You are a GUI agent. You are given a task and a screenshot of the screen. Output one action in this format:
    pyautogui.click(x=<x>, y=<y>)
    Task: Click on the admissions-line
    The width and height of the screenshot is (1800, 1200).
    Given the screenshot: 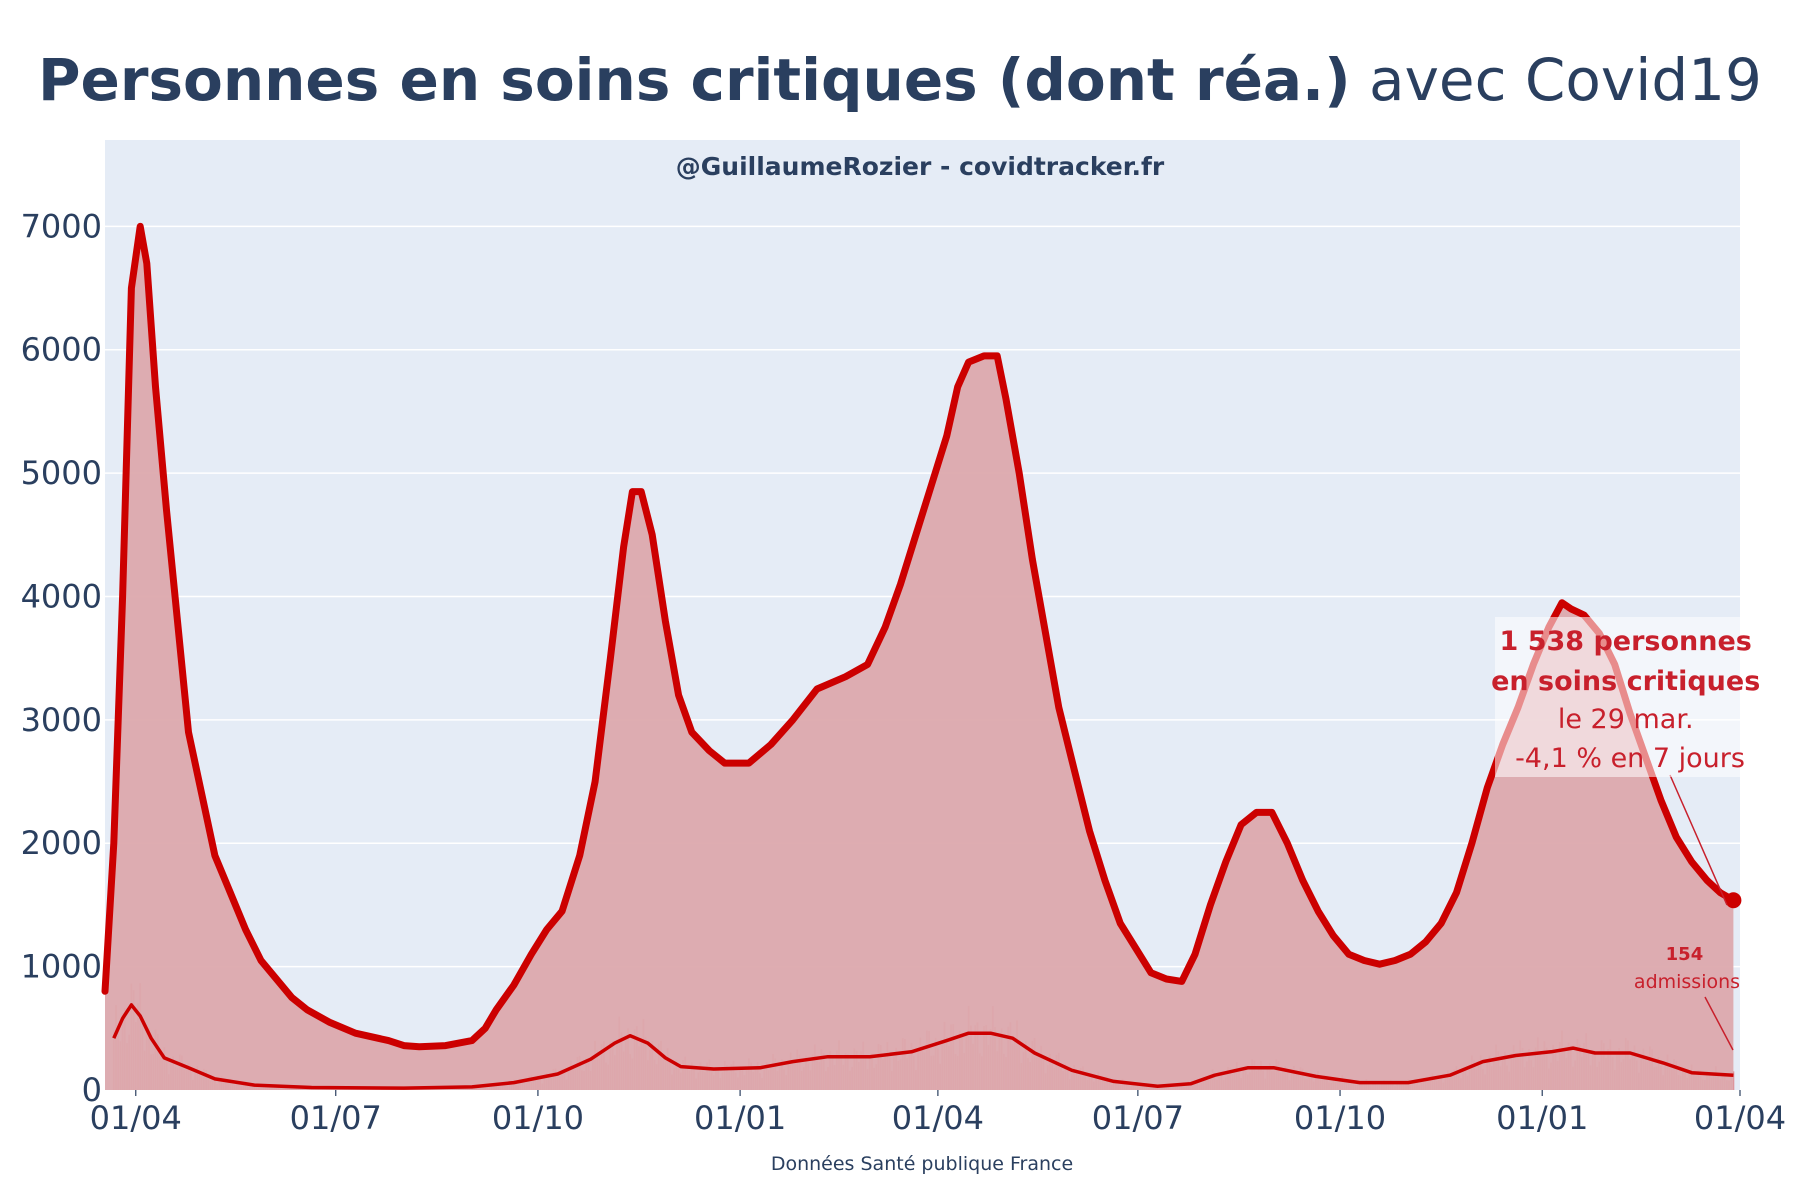 What is the action you would take?
    pyautogui.click(x=923, y=1046)
    